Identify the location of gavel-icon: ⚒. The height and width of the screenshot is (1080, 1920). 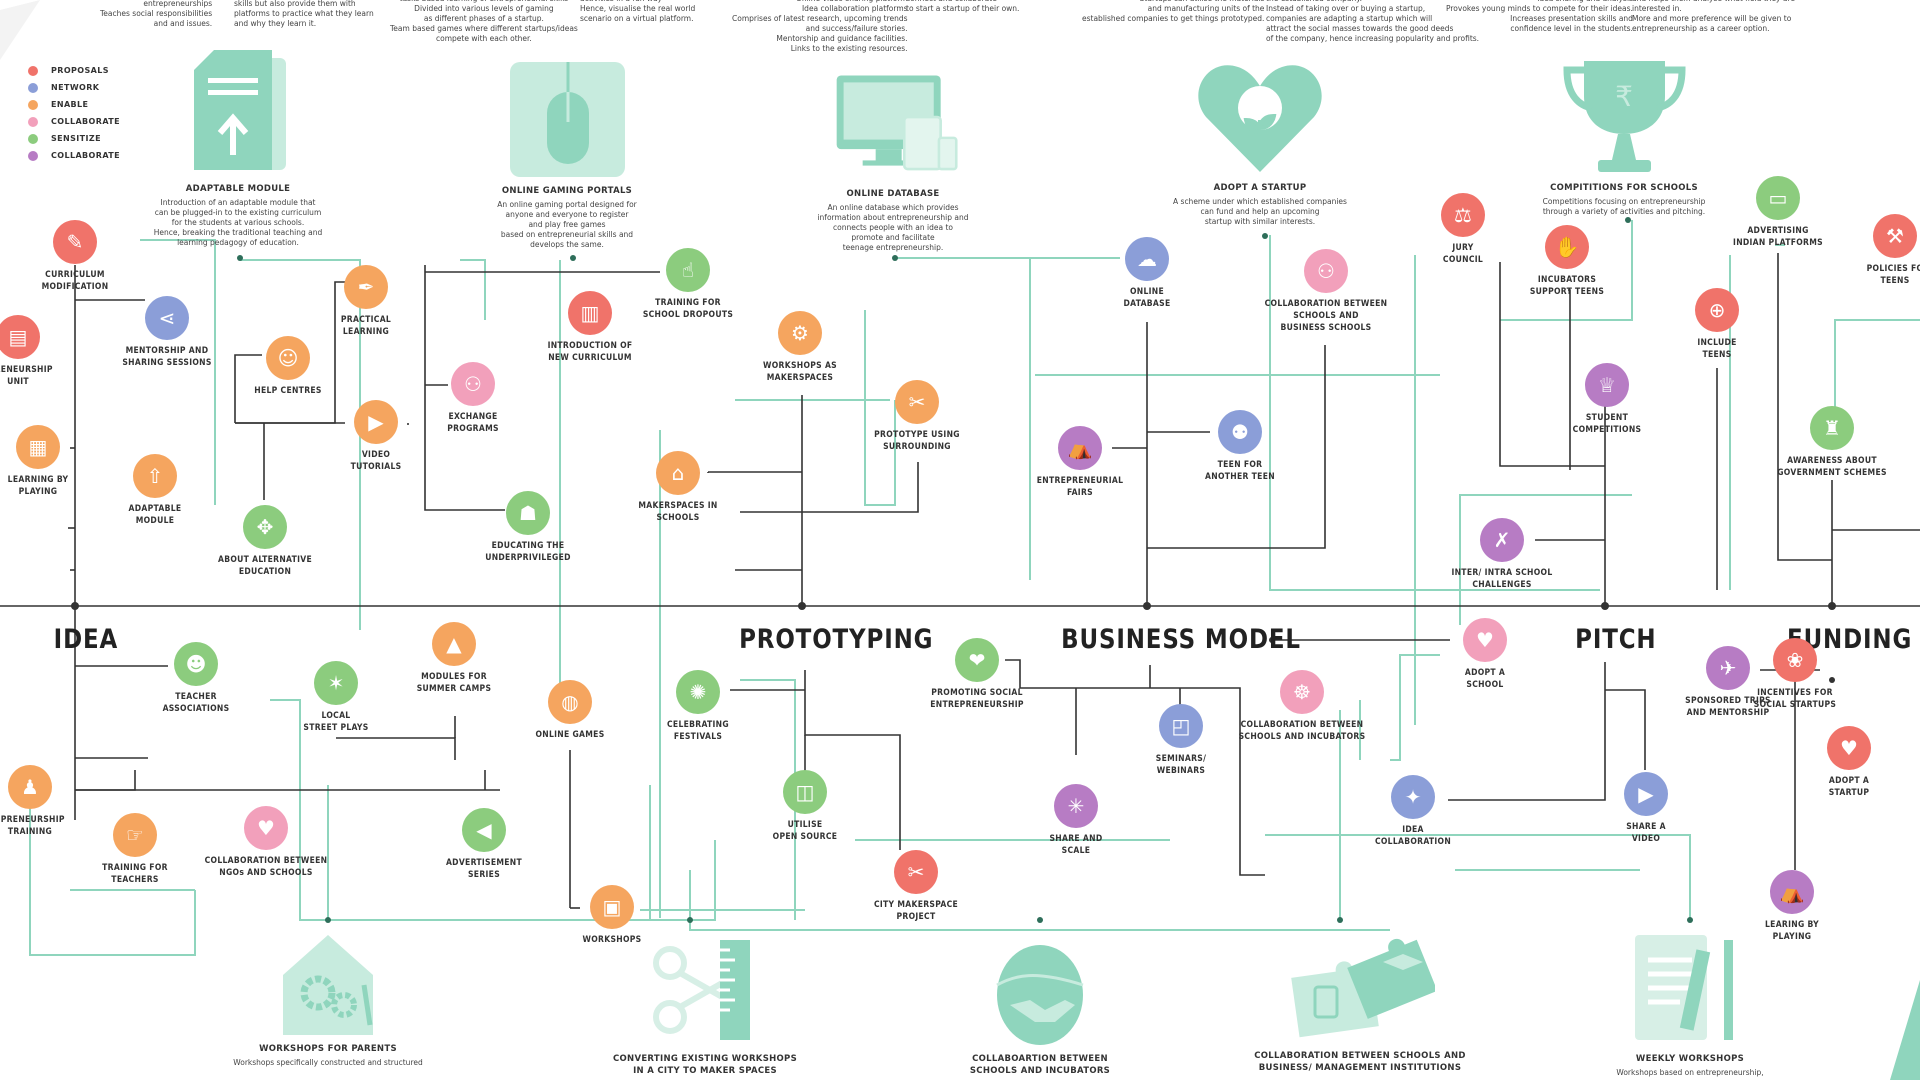
(1895, 236).